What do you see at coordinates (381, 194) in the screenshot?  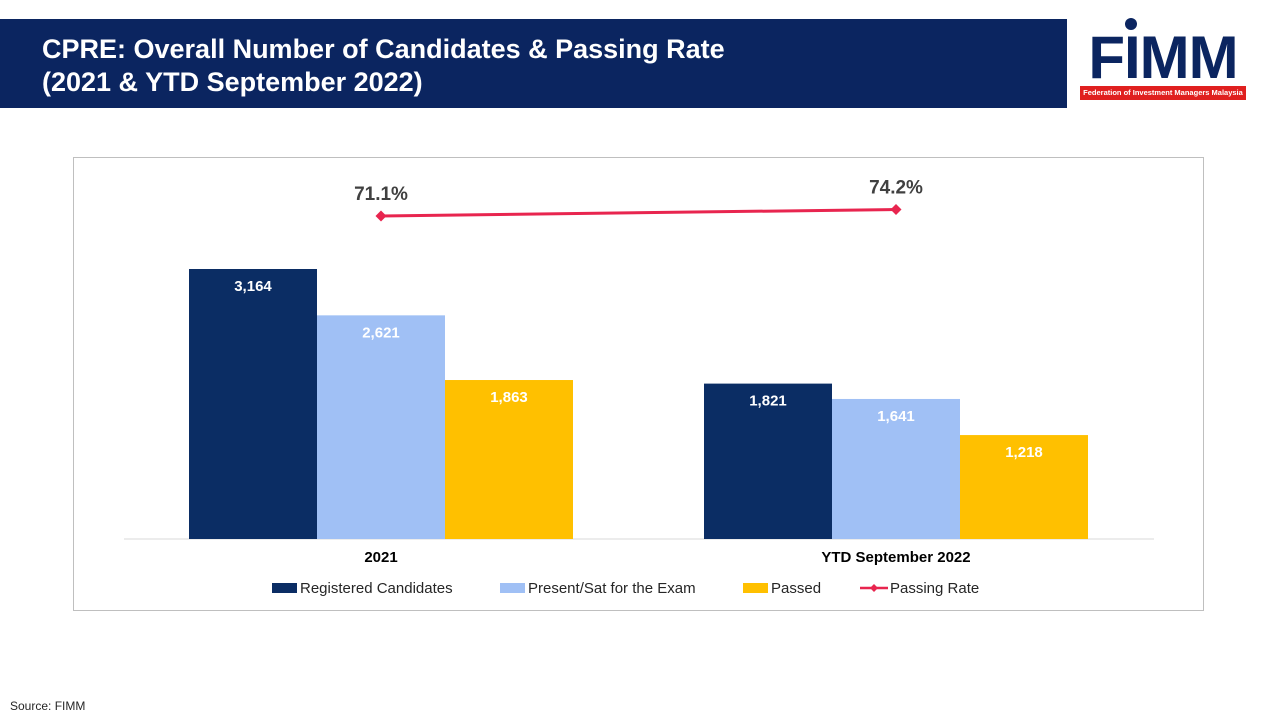 I see `passing-rate-label-1: 71.1%` at bounding box center [381, 194].